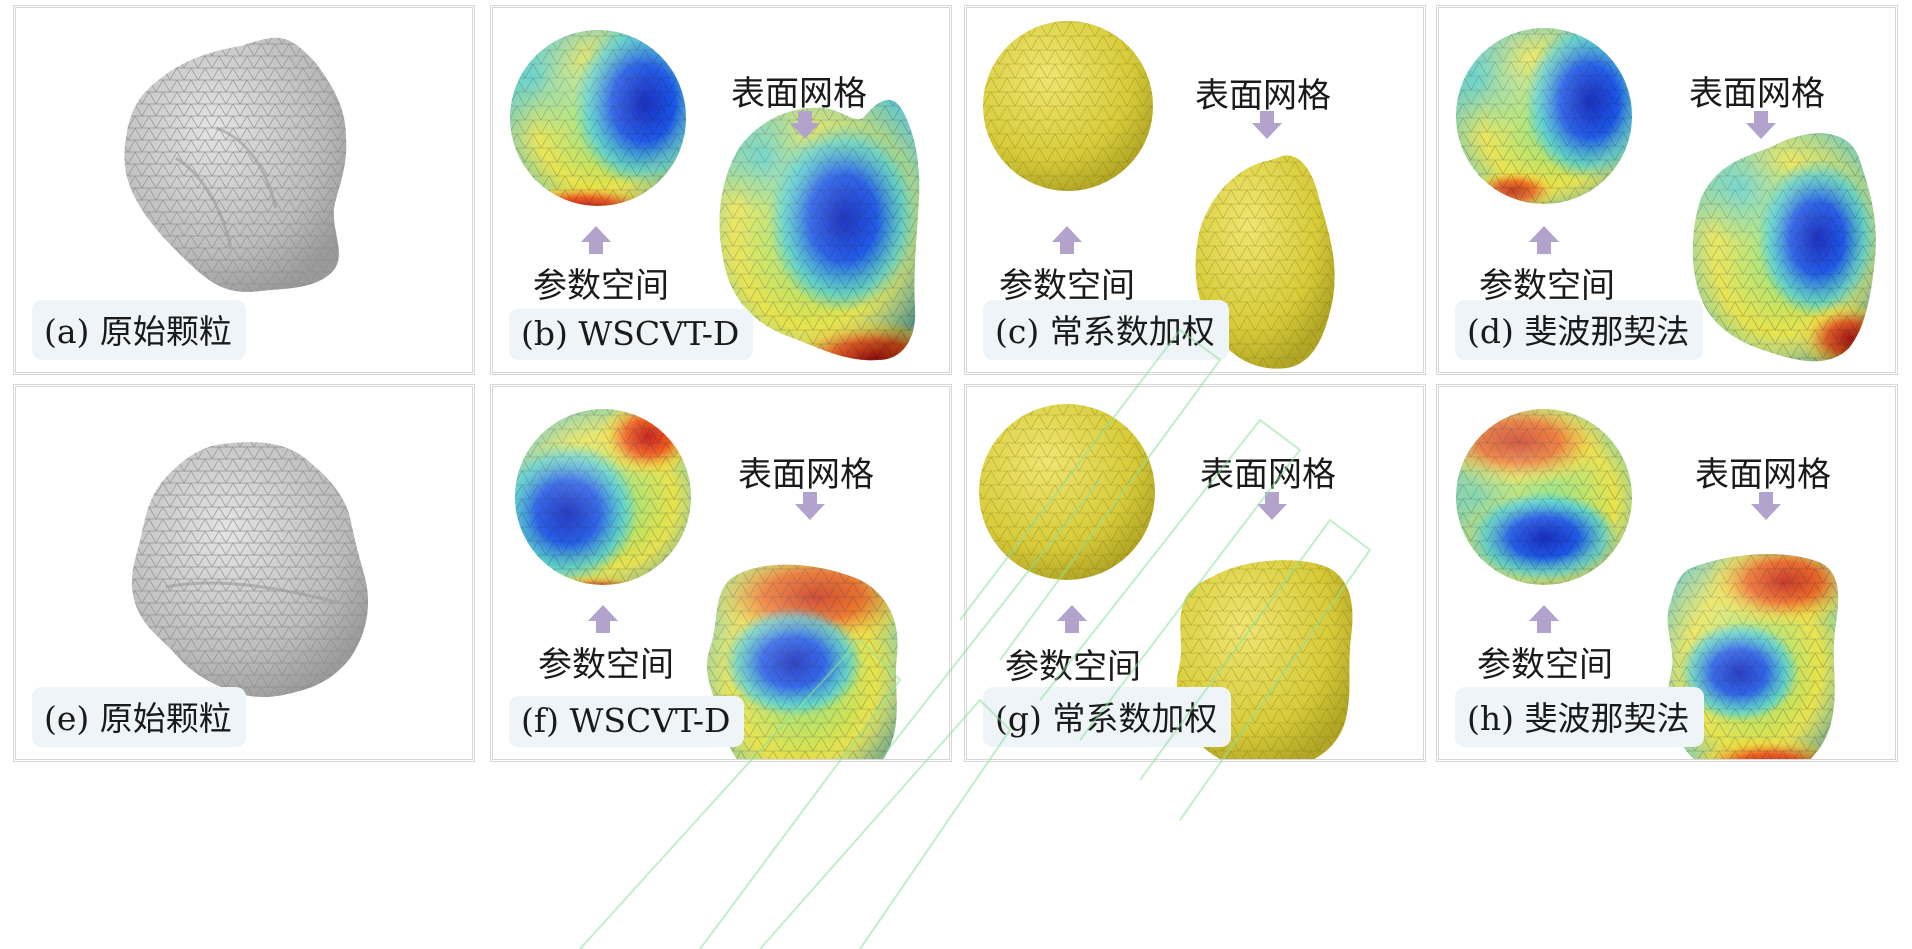  I want to click on panel-h: 表面网格 参数空间 (h) 斐波那契法, so click(1667, 573).